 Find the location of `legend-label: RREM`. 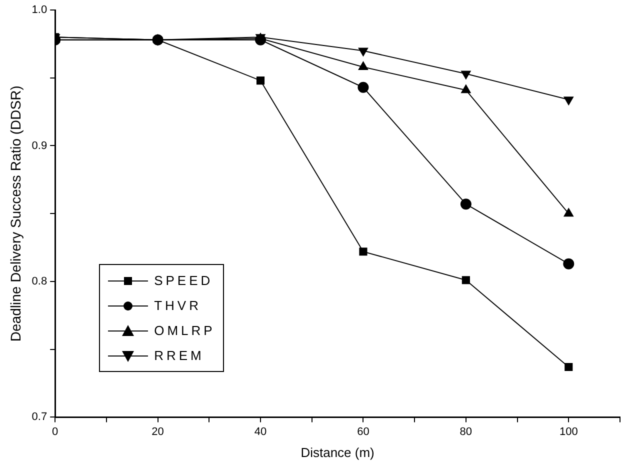

legend-label: RREM is located at coordinates (179, 356).